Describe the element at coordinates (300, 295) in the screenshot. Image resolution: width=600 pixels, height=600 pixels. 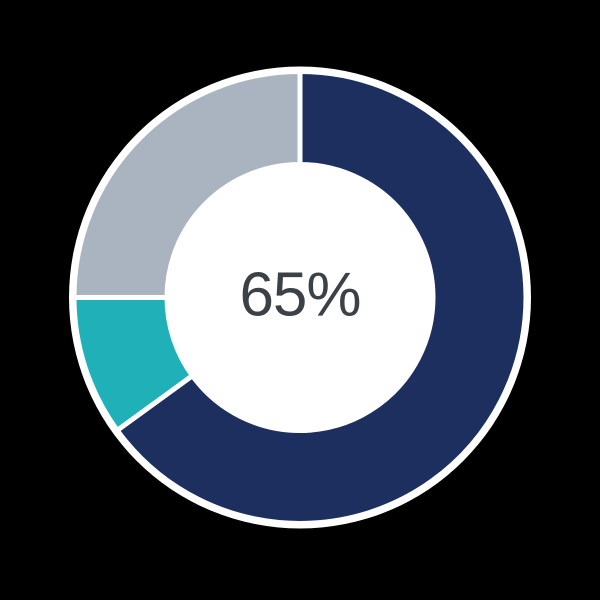
I see `donut-center-label: 65%` at that location.